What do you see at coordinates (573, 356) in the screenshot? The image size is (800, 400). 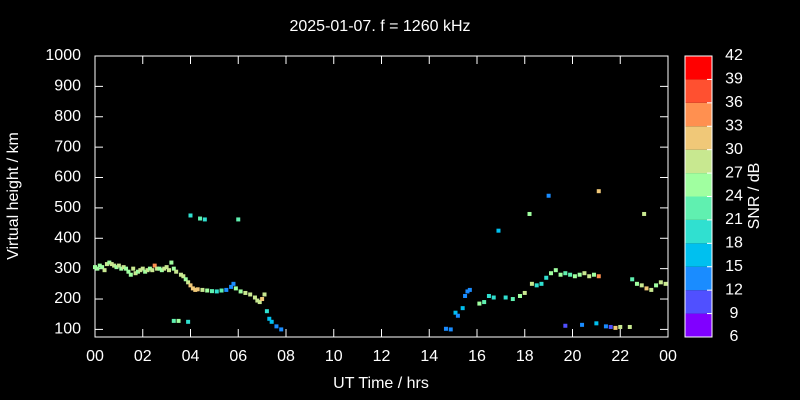 I see `x-tick-label: 20` at bounding box center [573, 356].